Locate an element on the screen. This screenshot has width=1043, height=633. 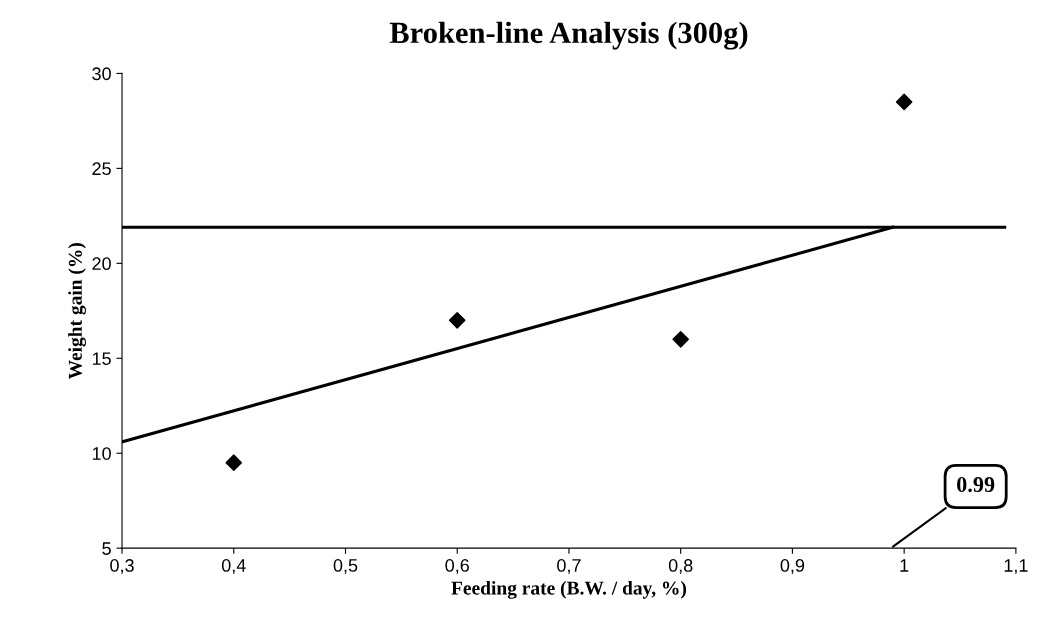
x-tick-label: 0,3 is located at coordinates (122, 566).